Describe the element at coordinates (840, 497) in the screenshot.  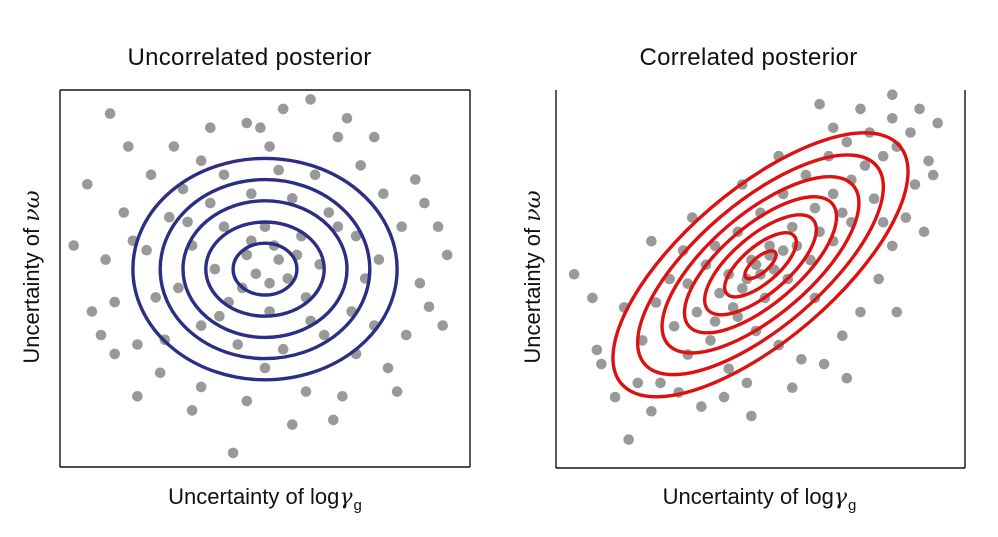
I see `x-axis-label-symbol: γ` at that location.